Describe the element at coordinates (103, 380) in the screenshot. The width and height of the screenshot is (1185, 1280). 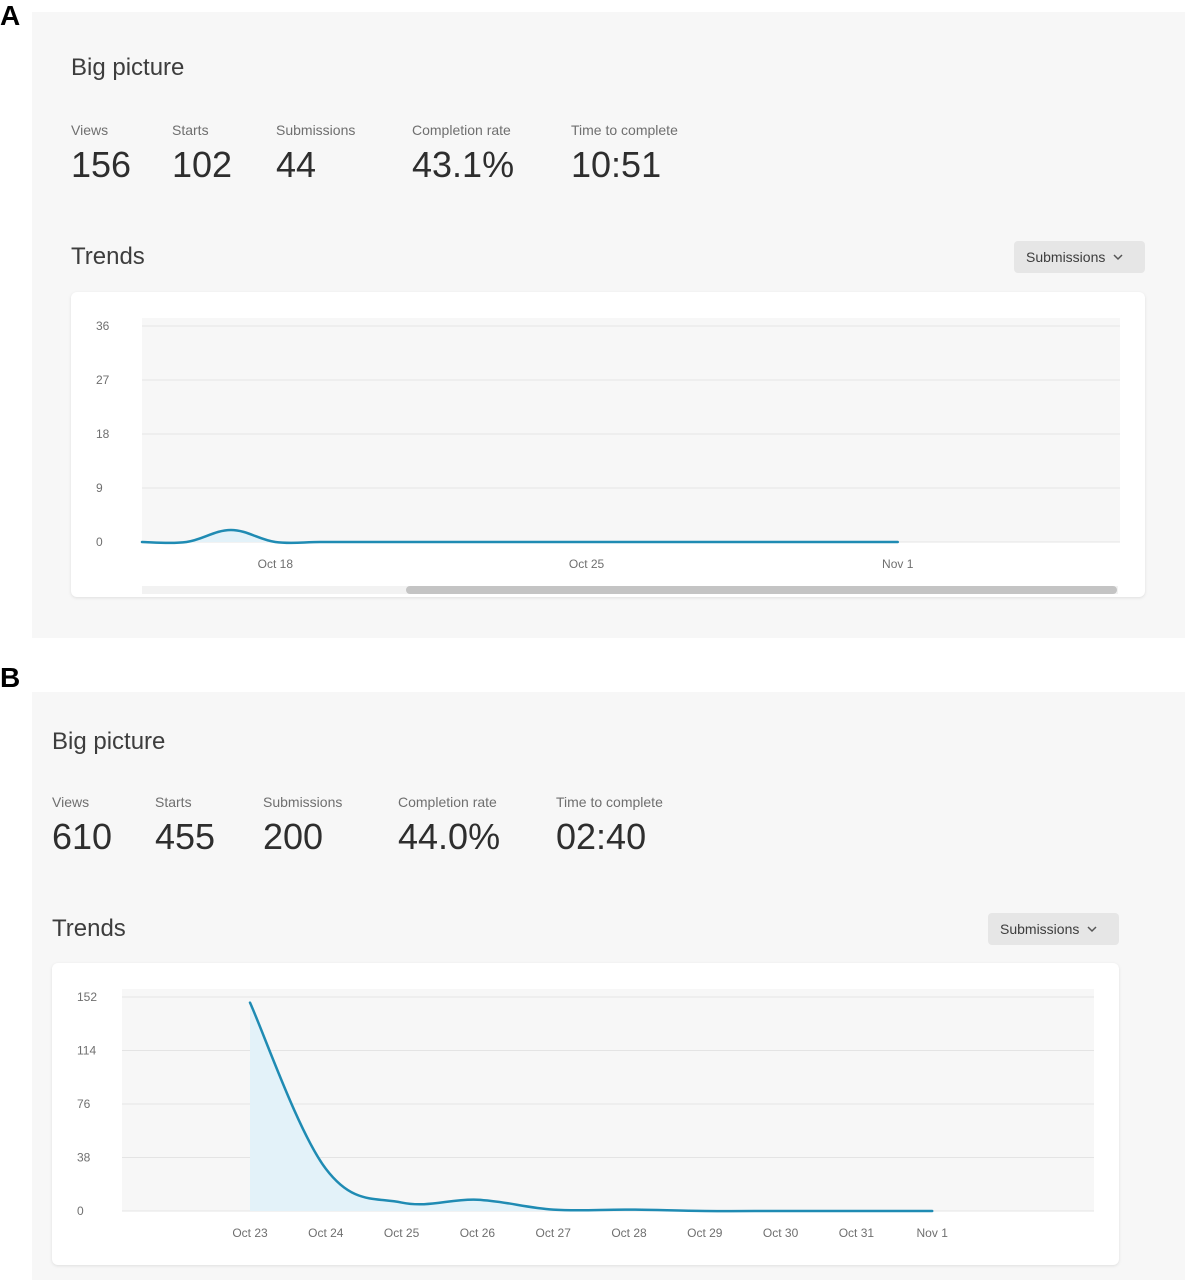
I see `y-tick-label: 27` at that location.